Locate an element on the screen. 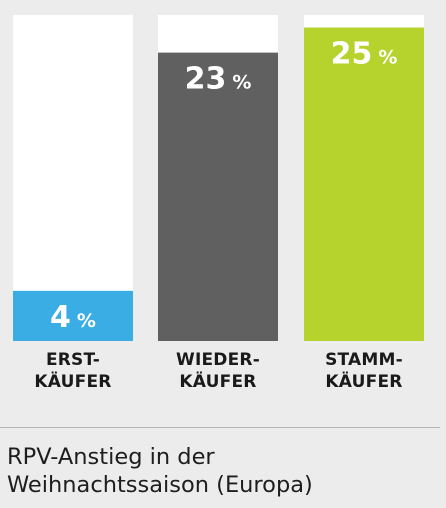 The image size is (446, 508). data-label-regular-buyers: 25% is located at coordinates (364, 54).